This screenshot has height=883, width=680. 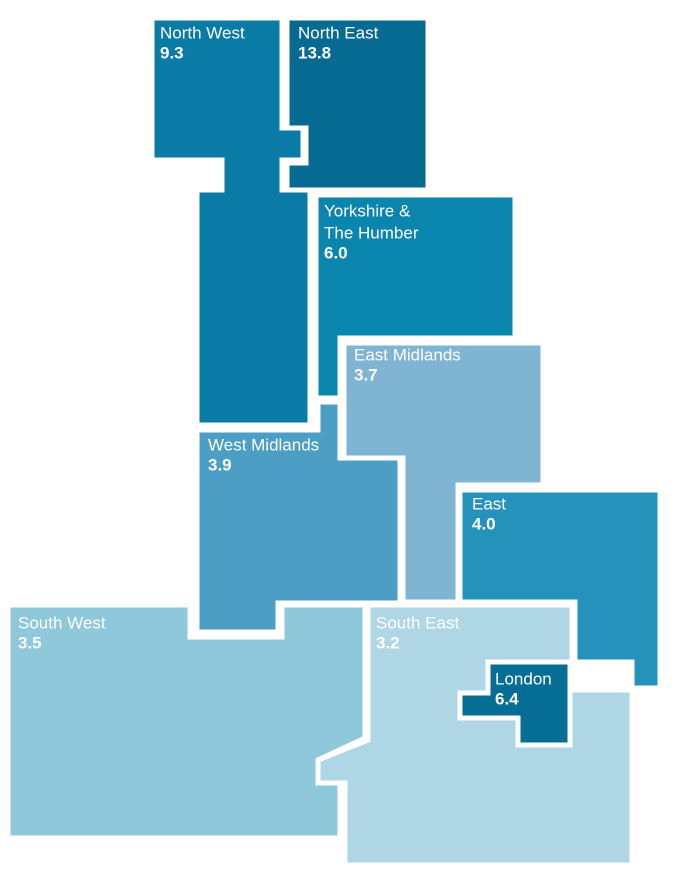 I want to click on region-value: 6.0, so click(x=336, y=252).